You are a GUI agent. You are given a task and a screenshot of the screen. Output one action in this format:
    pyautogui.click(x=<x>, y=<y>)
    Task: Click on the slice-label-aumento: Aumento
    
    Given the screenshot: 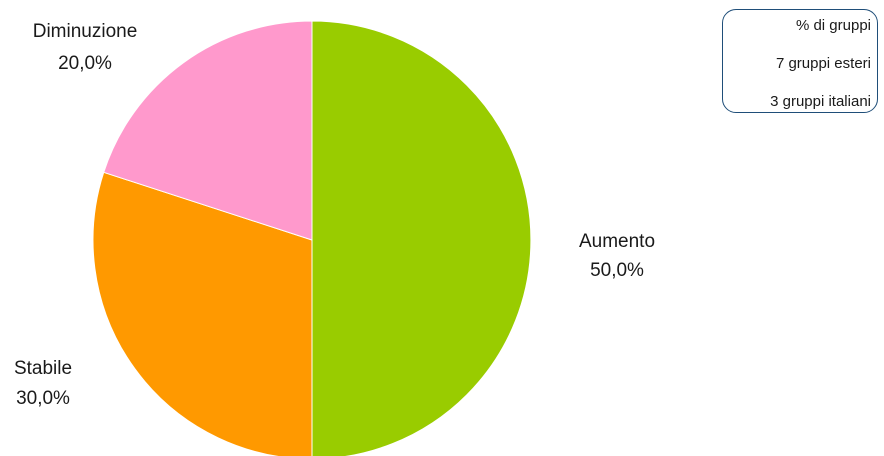 What is the action you would take?
    pyautogui.click(x=617, y=241)
    